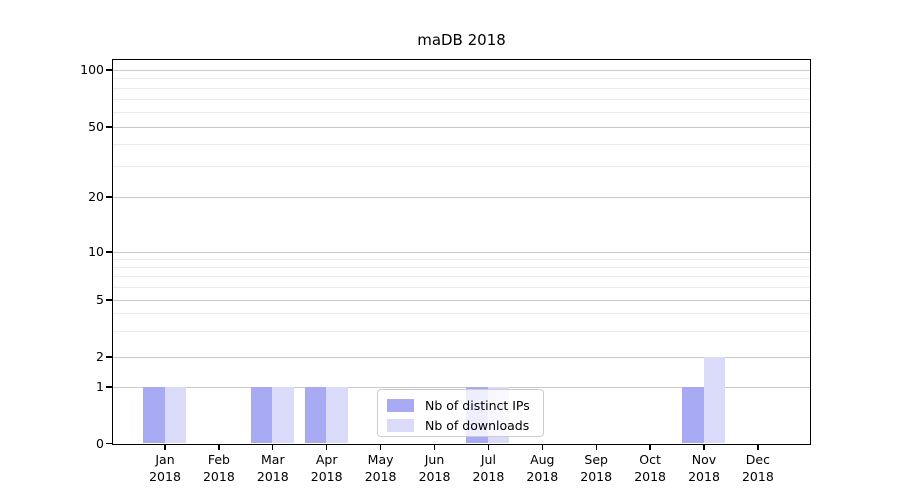 Image resolution: width=900 pixels, height=500 pixels. I want to click on chart-title: maDB 2018, so click(461, 40).